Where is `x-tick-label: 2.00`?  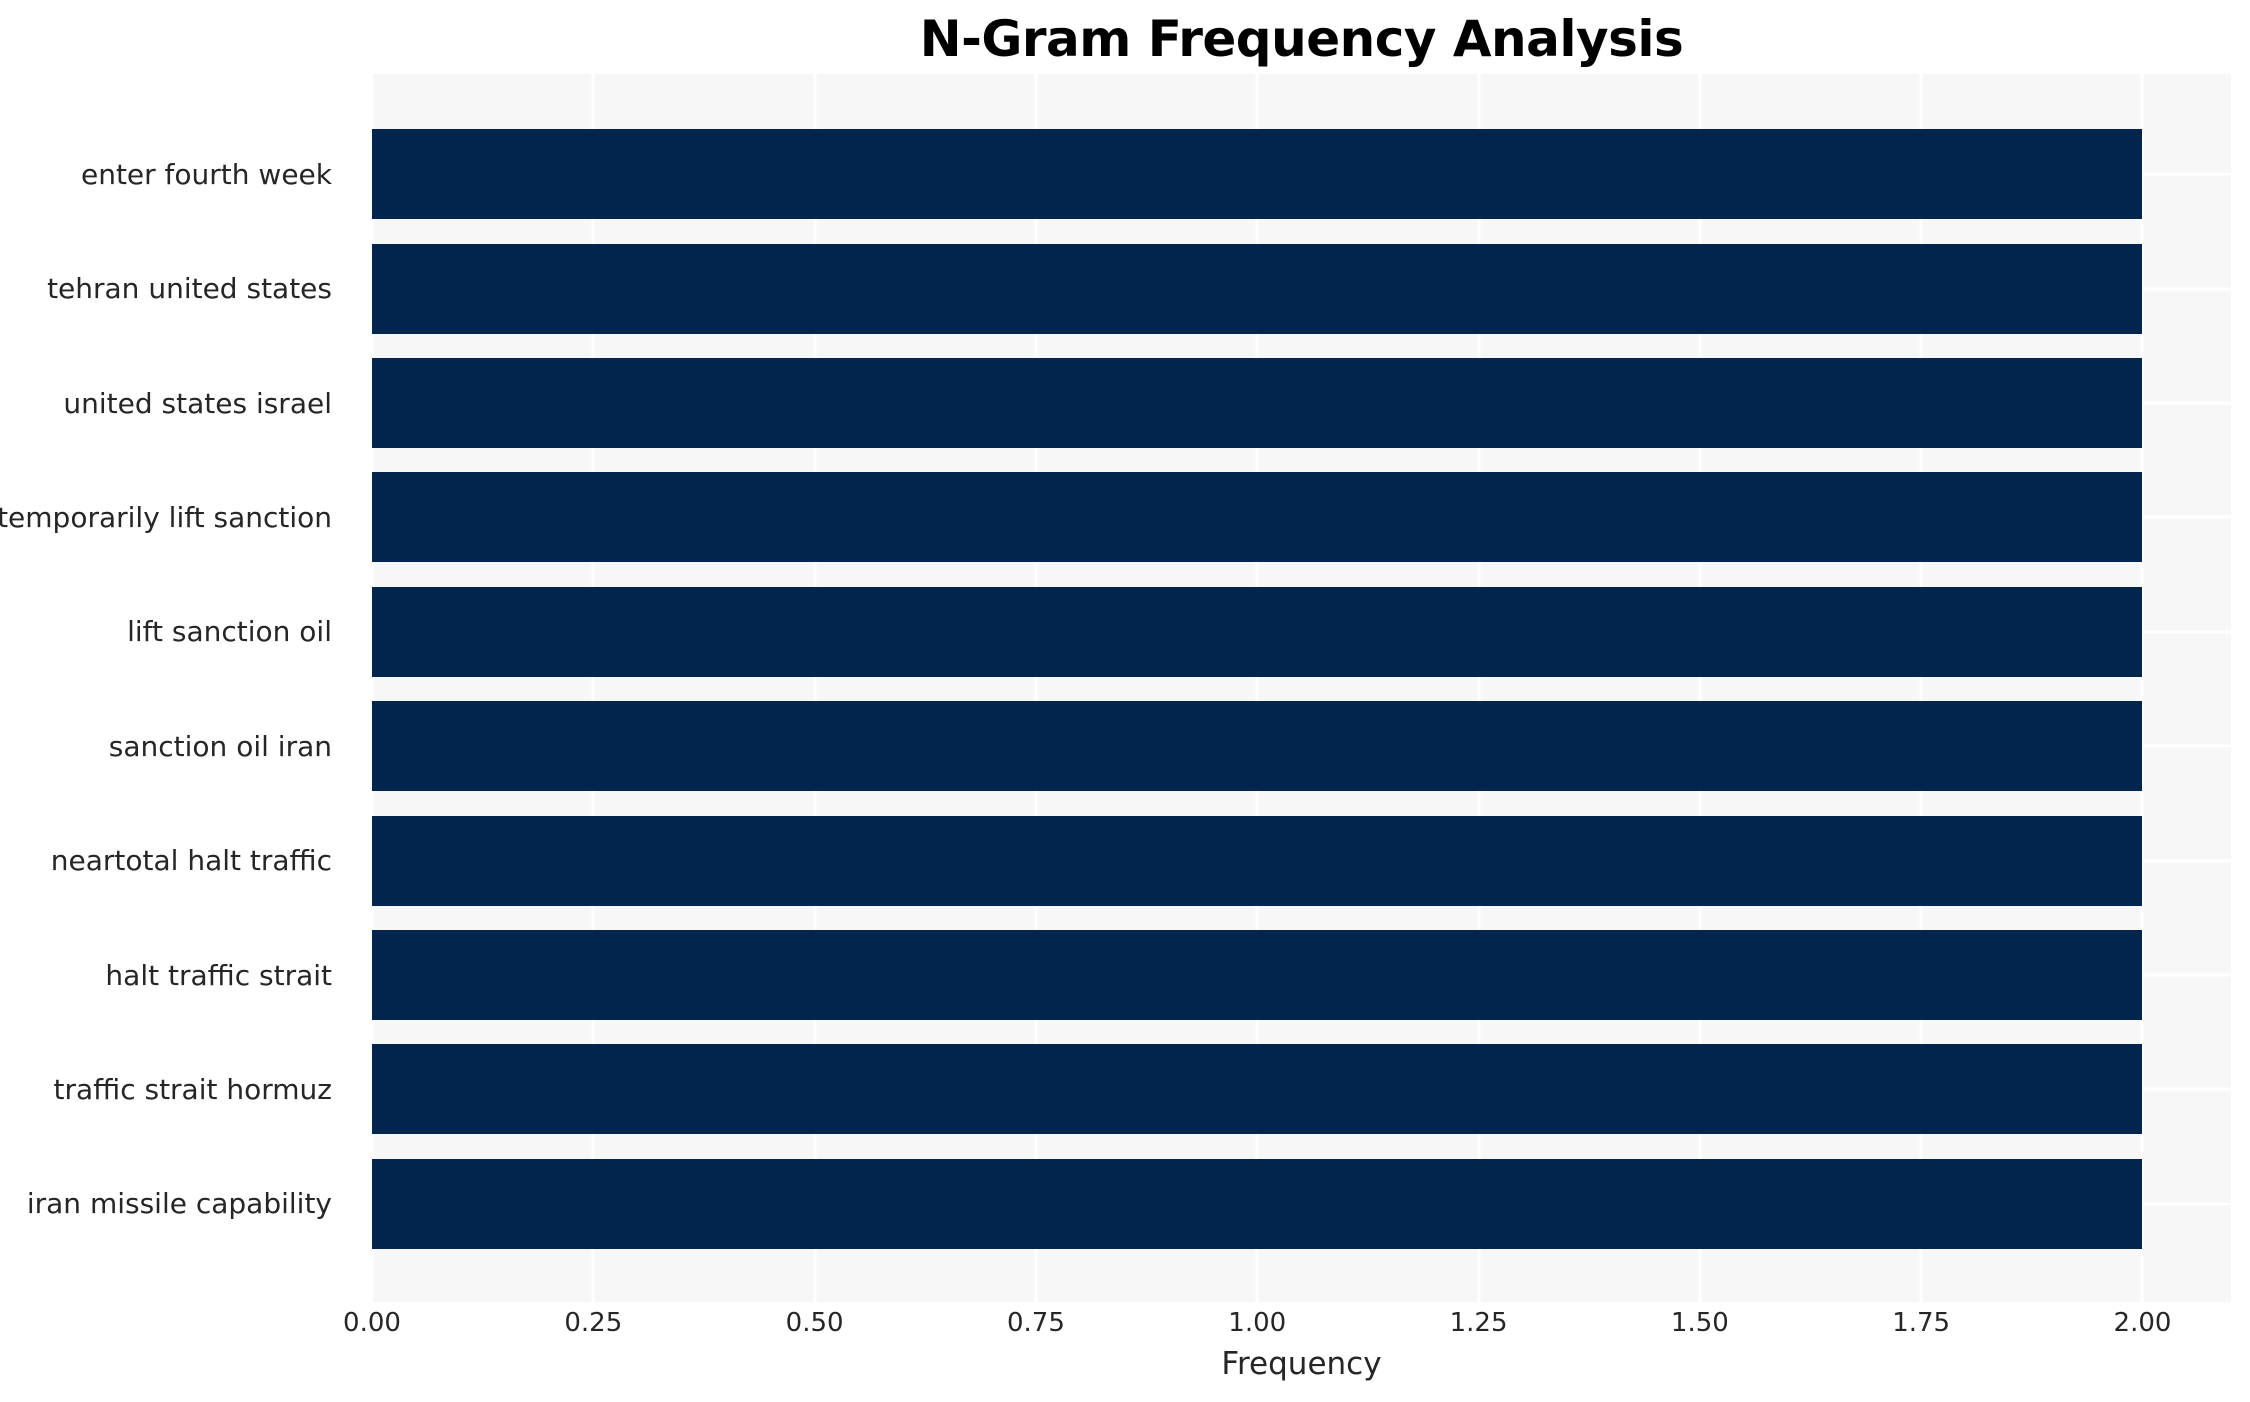 x-tick-label: 2.00 is located at coordinates (2142, 1323).